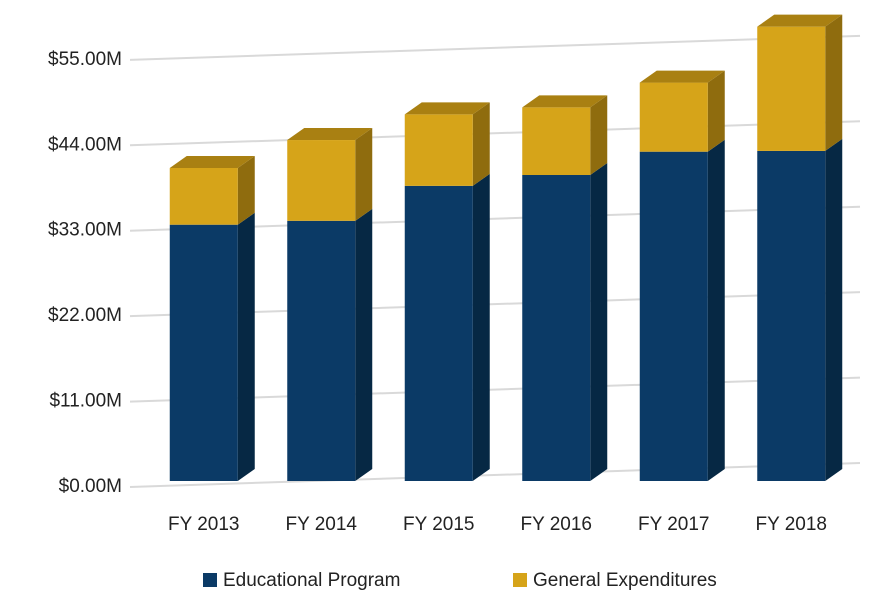 The height and width of the screenshot is (594, 869). Describe the element at coordinates (625, 580) in the screenshot. I see `legend-label: General Expenditures` at that location.